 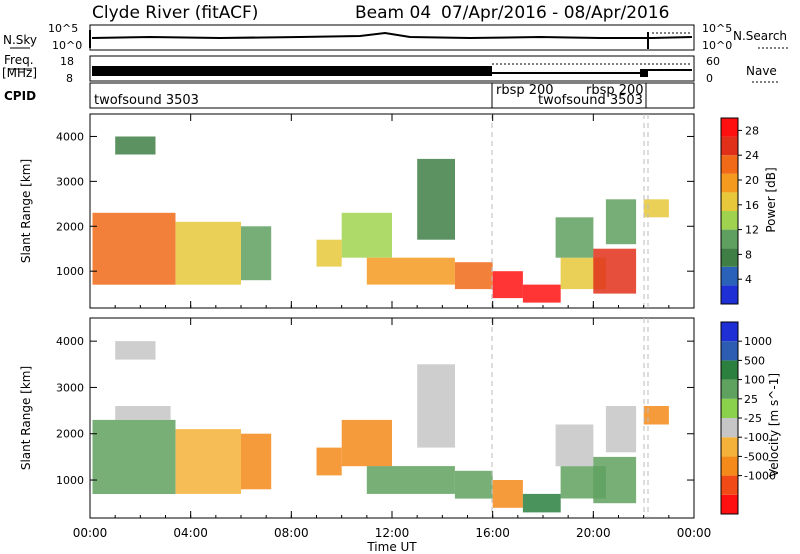 I want to click on velocity-colorbar-label-1: 500, so click(x=754, y=360).